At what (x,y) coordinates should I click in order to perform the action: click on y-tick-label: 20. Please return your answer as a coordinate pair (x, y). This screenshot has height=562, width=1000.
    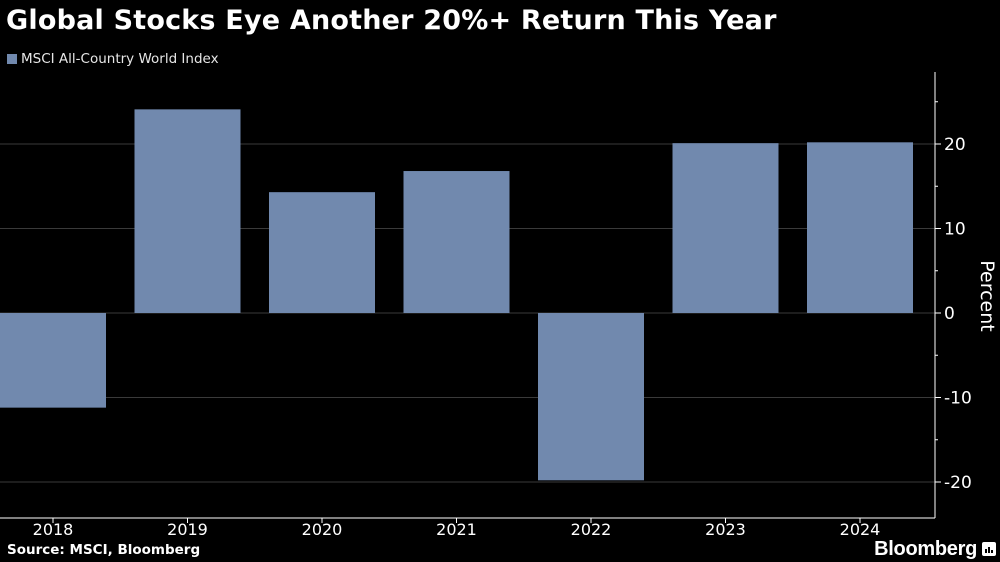
    Looking at the image, I should click on (955, 145).